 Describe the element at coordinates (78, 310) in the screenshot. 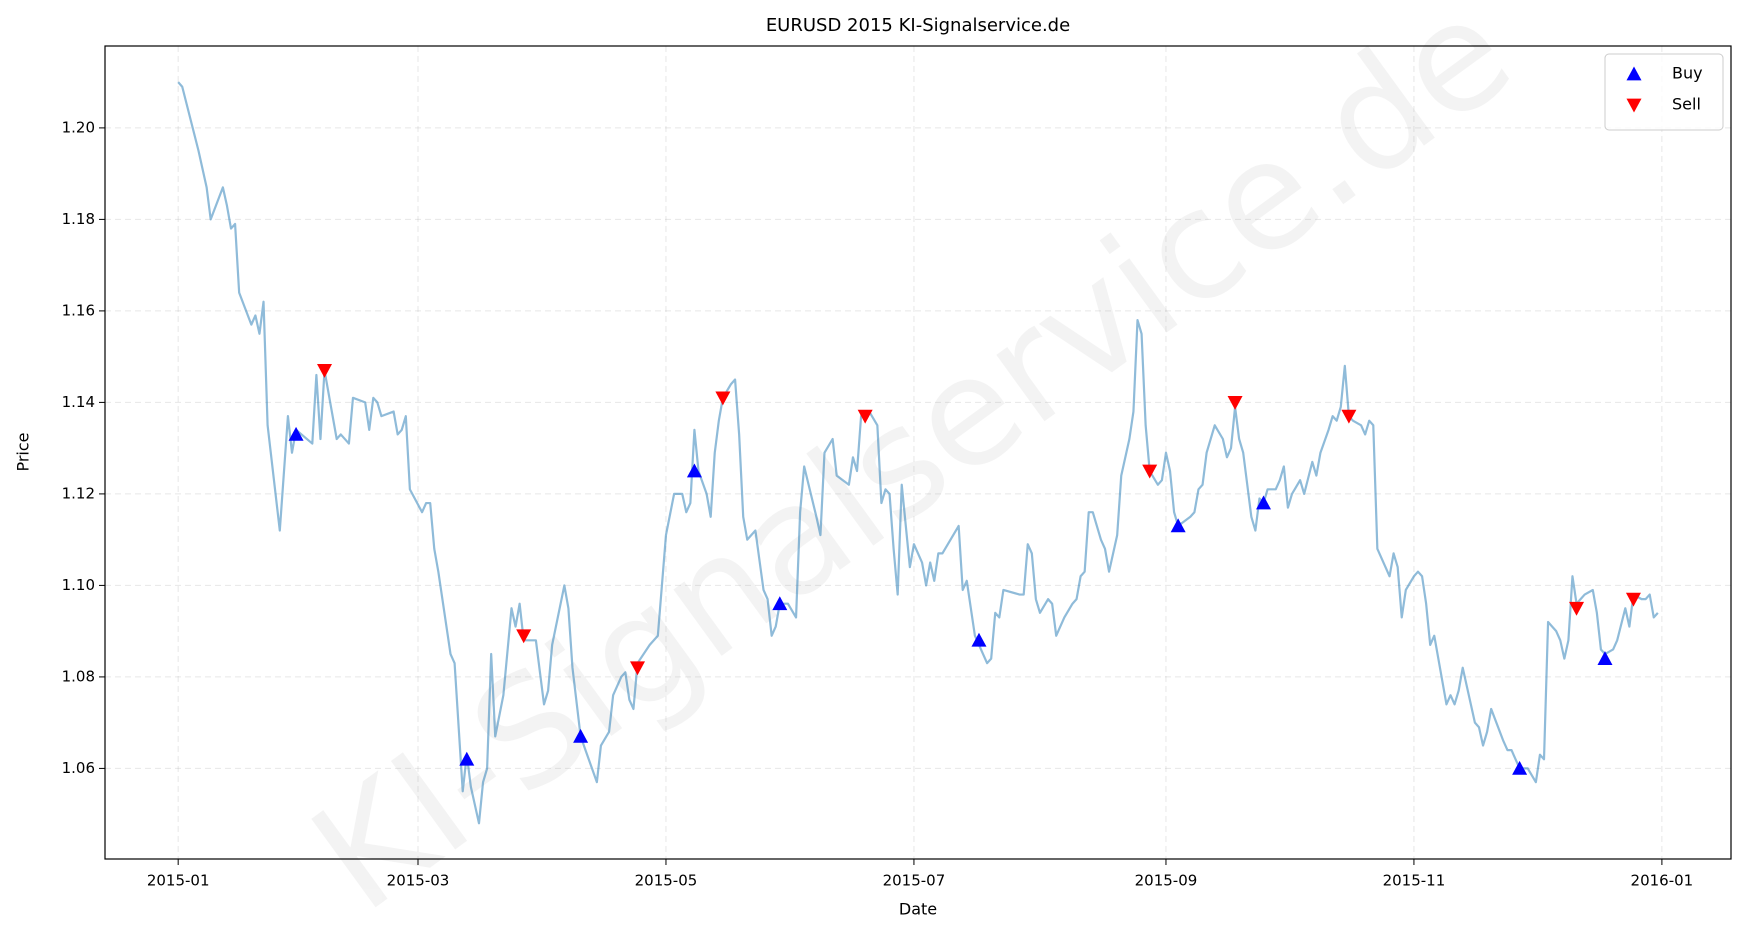

I see `y-tick-label: 1.16` at that location.